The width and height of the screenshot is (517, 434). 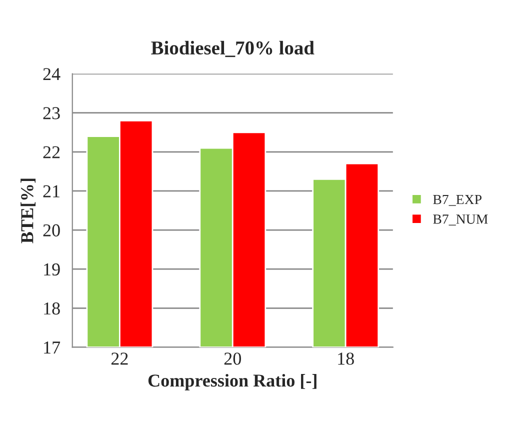 What do you see at coordinates (51, 191) in the screenshot?
I see `y-tick-label: 21` at bounding box center [51, 191].